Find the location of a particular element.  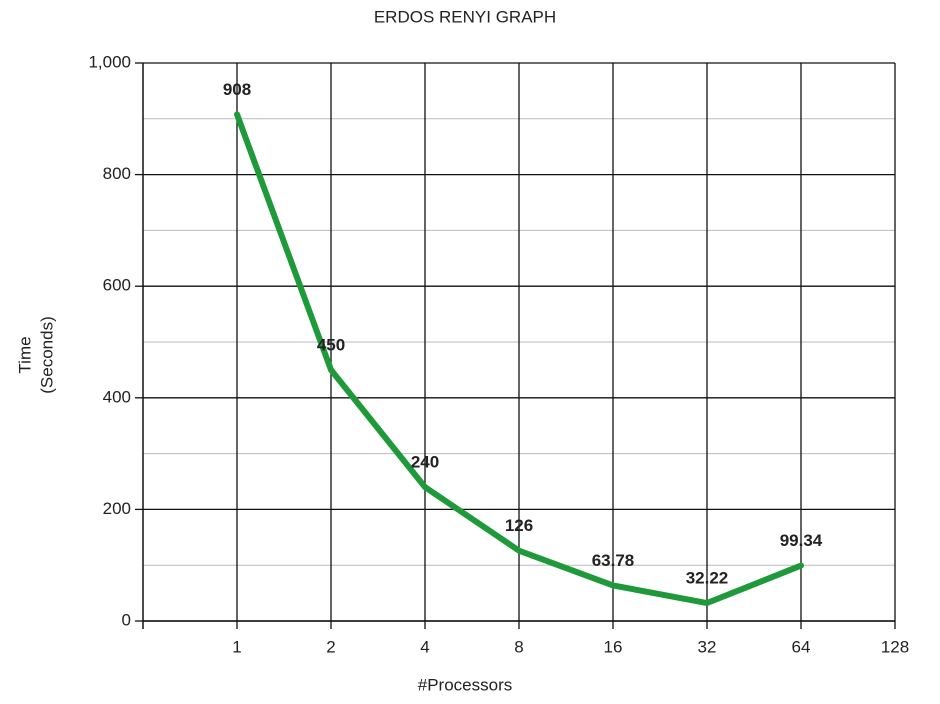

data-label: 908 is located at coordinates (237, 89).